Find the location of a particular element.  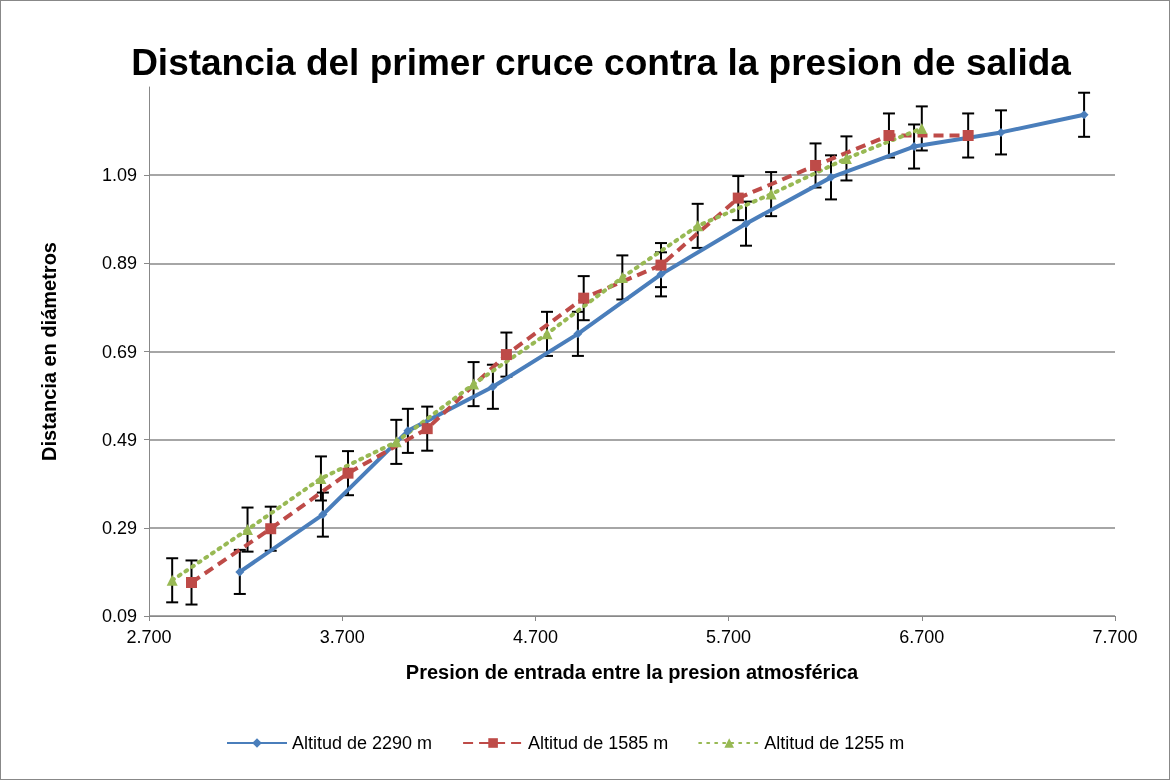

x-tick-label: 5.700 is located at coordinates (729, 637).